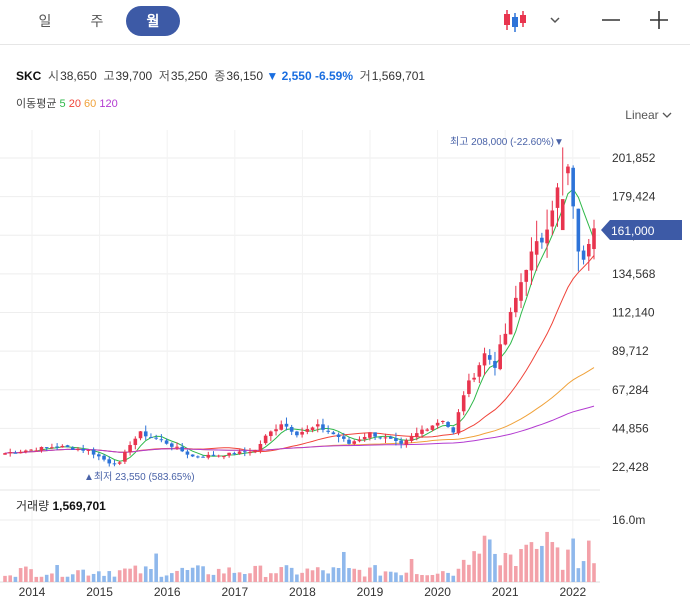 The image size is (690, 599). What do you see at coordinates (164, 76) in the screenshot?
I see `low-label: 저` at bounding box center [164, 76].